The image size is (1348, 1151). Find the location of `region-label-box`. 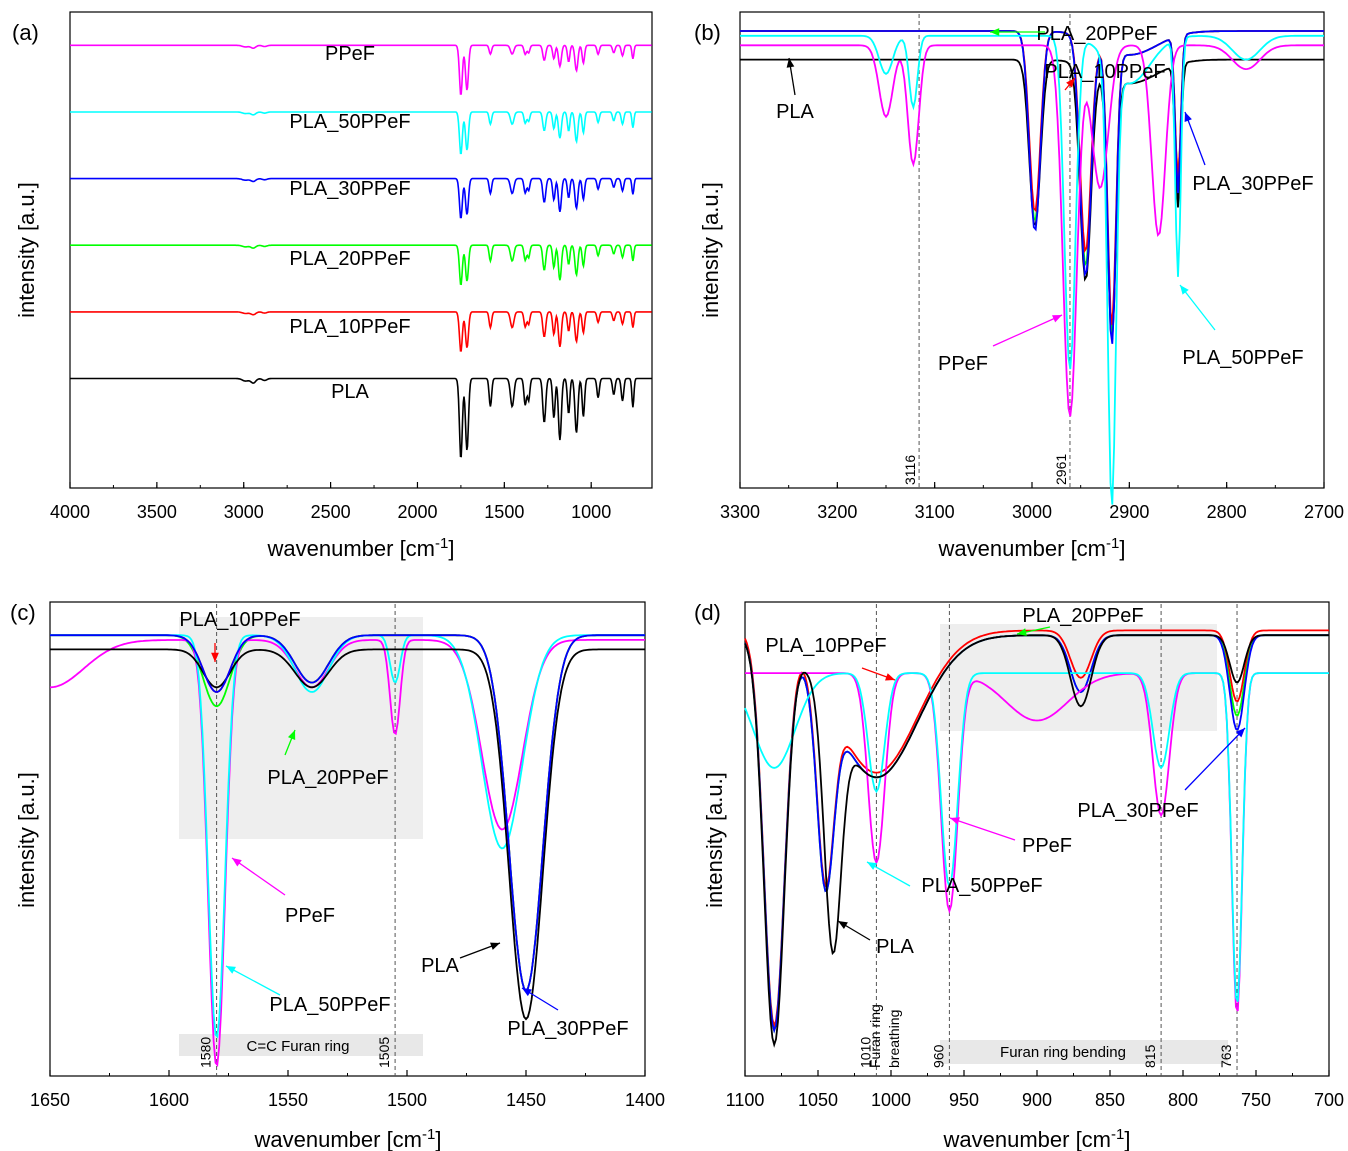

region-label-box is located at coordinates (1084, 1052).